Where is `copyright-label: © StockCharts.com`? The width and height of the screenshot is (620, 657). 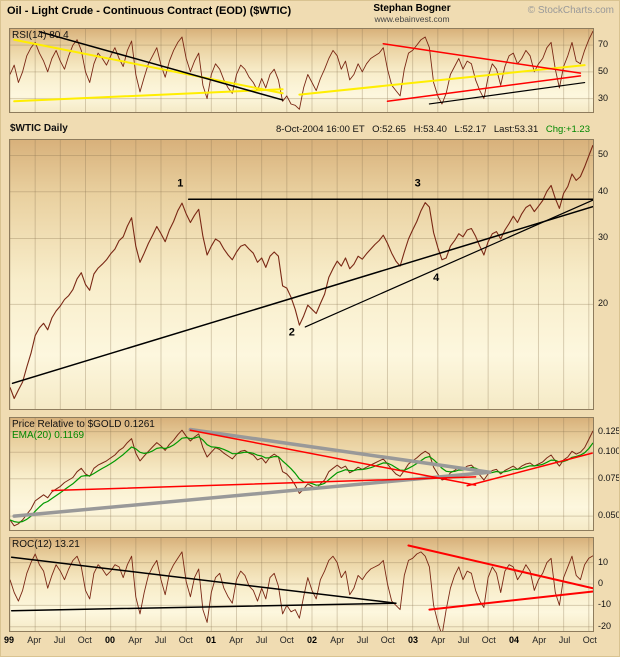 copyright-label: © StockCharts.com is located at coordinates (570, 10).